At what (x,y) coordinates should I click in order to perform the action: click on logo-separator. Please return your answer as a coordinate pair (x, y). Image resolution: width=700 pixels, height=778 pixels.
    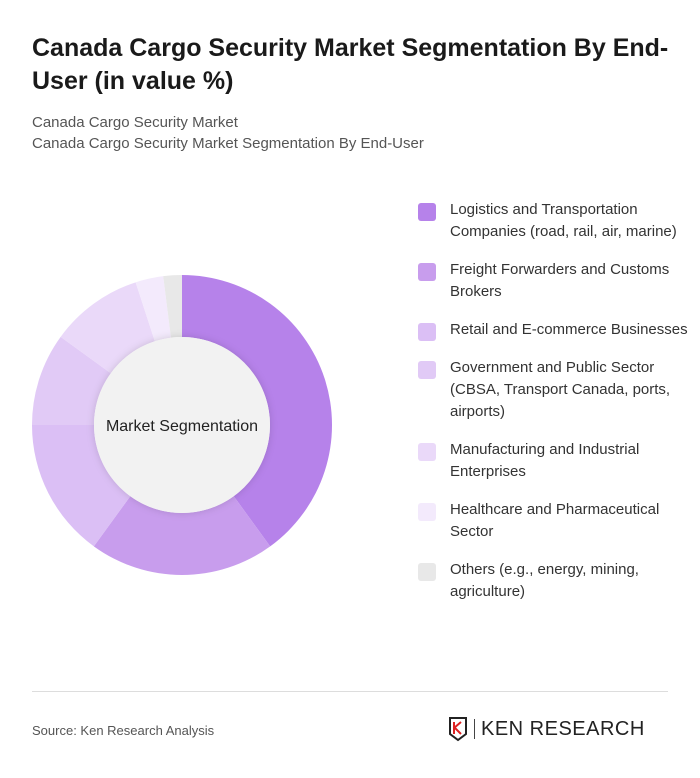
    Looking at the image, I should click on (474, 729).